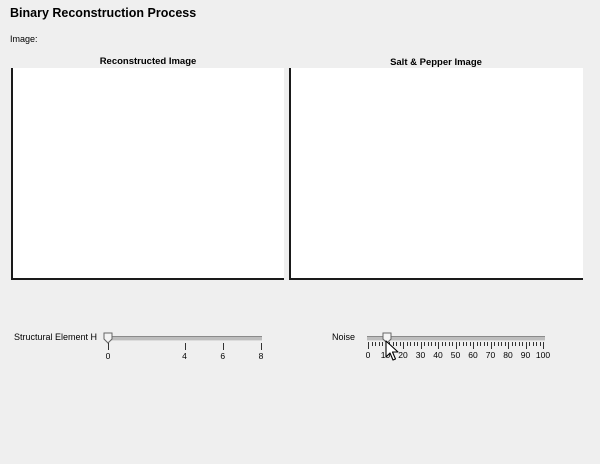  I want to click on noise-tick-label: 30, so click(420, 355).